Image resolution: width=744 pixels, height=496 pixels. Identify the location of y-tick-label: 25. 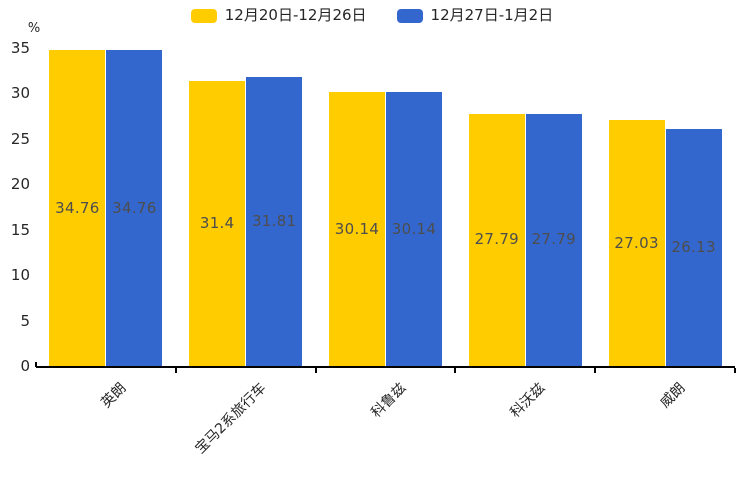
(20, 138).